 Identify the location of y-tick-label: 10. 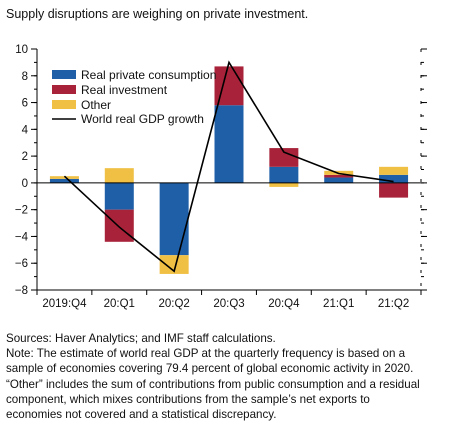
(21, 50).